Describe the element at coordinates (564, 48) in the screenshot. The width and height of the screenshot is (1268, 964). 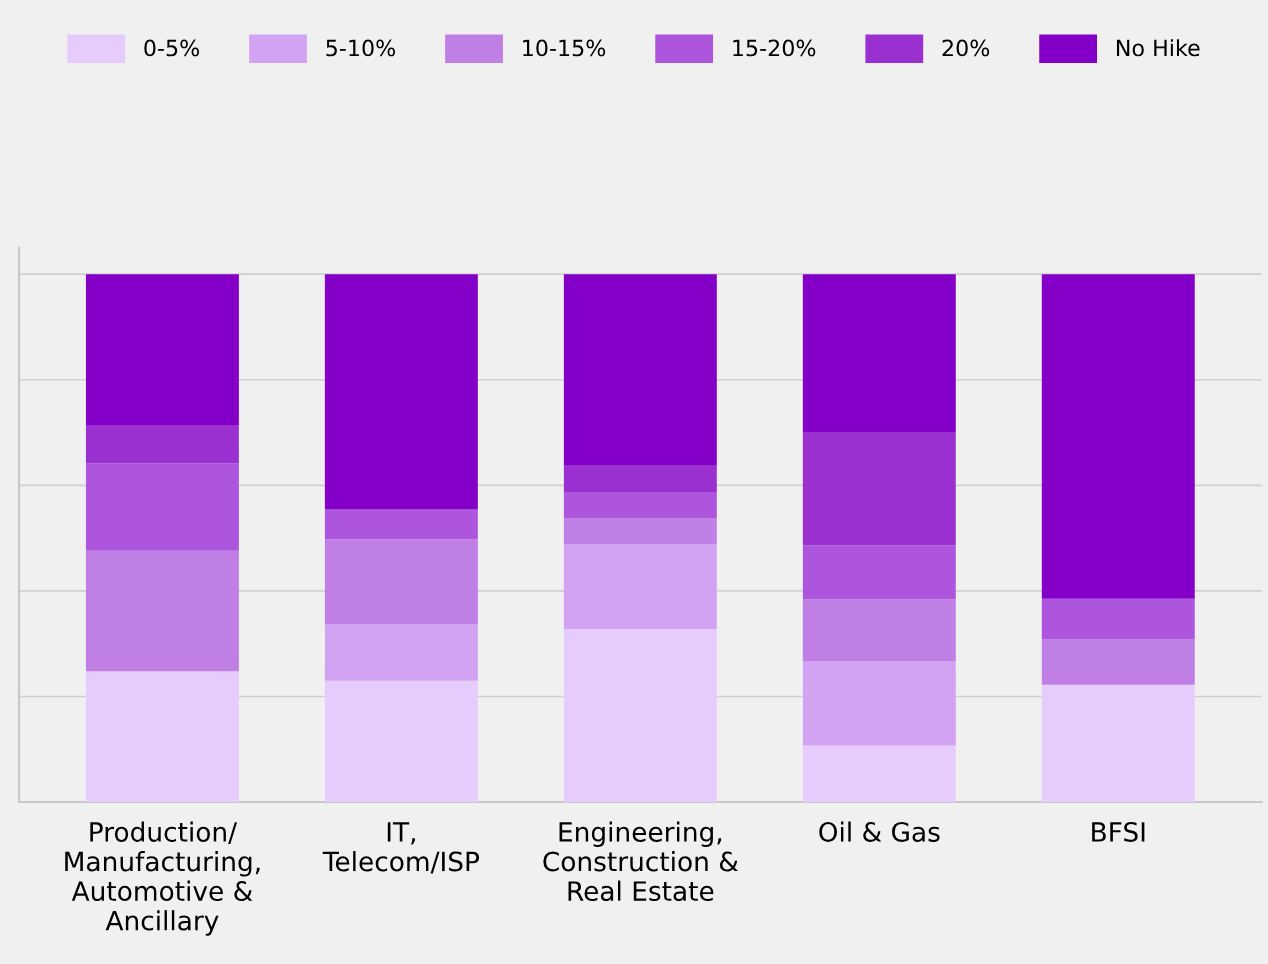
I see `legend-label: 10-15%` at that location.